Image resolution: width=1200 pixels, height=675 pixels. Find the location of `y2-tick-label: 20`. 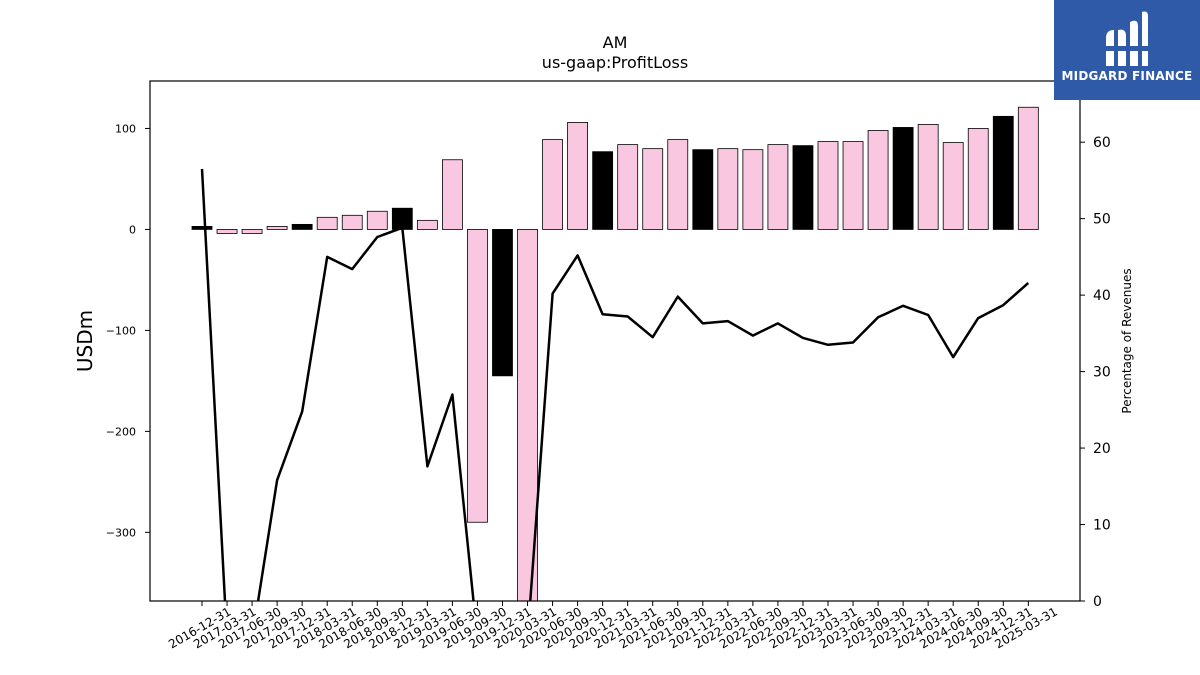

y2-tick-label: 20 is located at coordinates (1102, 449).